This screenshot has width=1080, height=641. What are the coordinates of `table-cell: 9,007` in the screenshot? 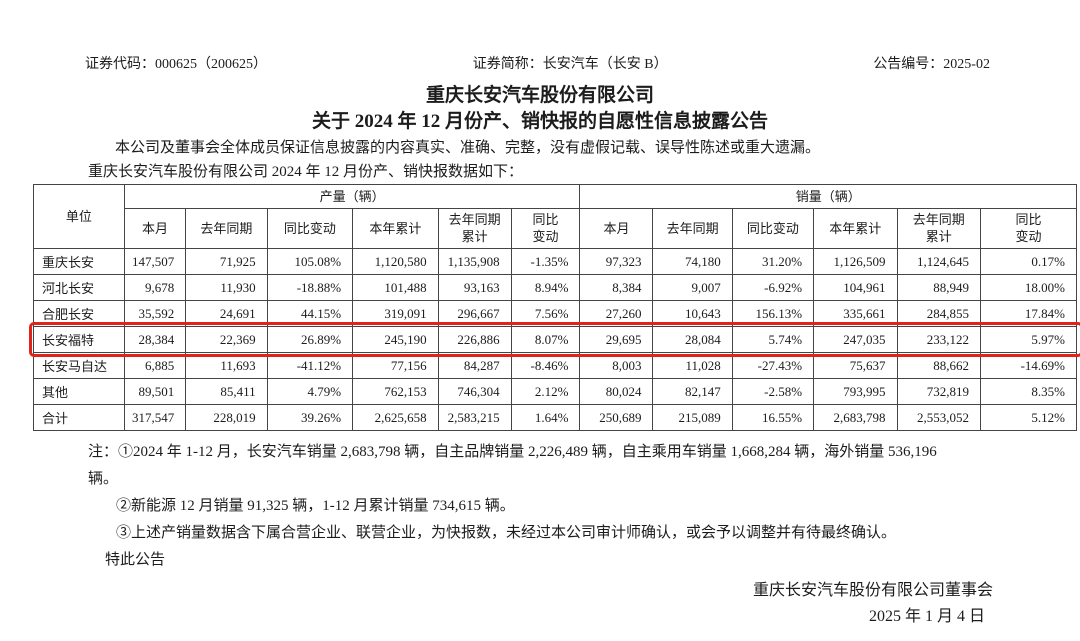 It's located at (692, 288).